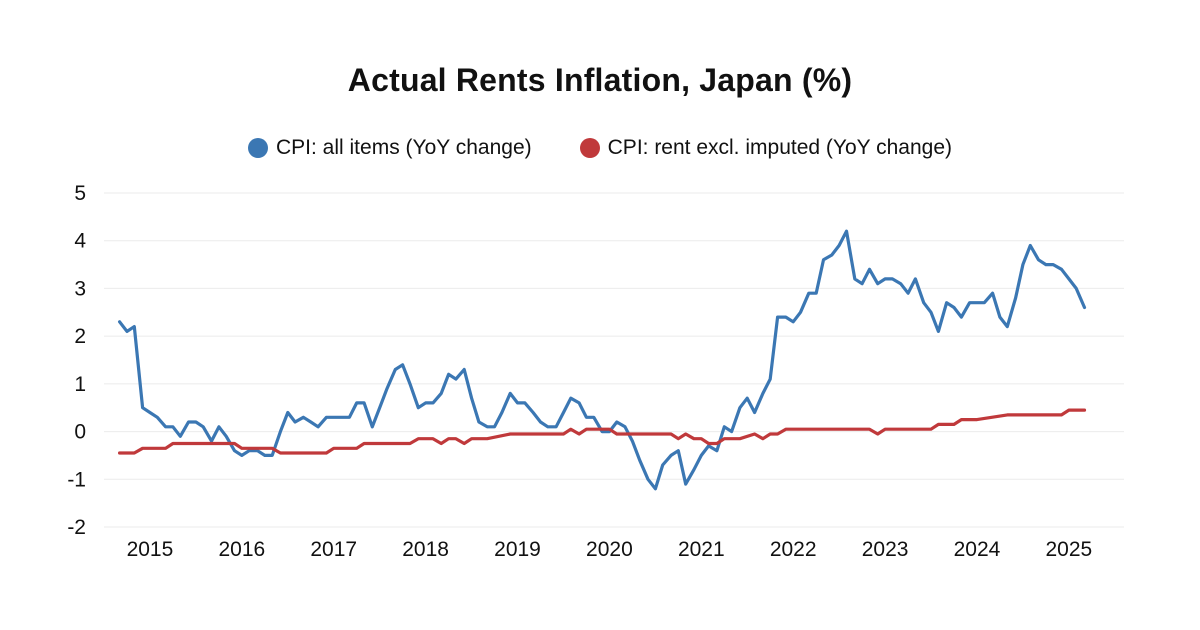 Image resolution: width=1200 pixels, height=630 pixels. I want to click on legend-swatch-cpi-all-items, so click(258, 148).